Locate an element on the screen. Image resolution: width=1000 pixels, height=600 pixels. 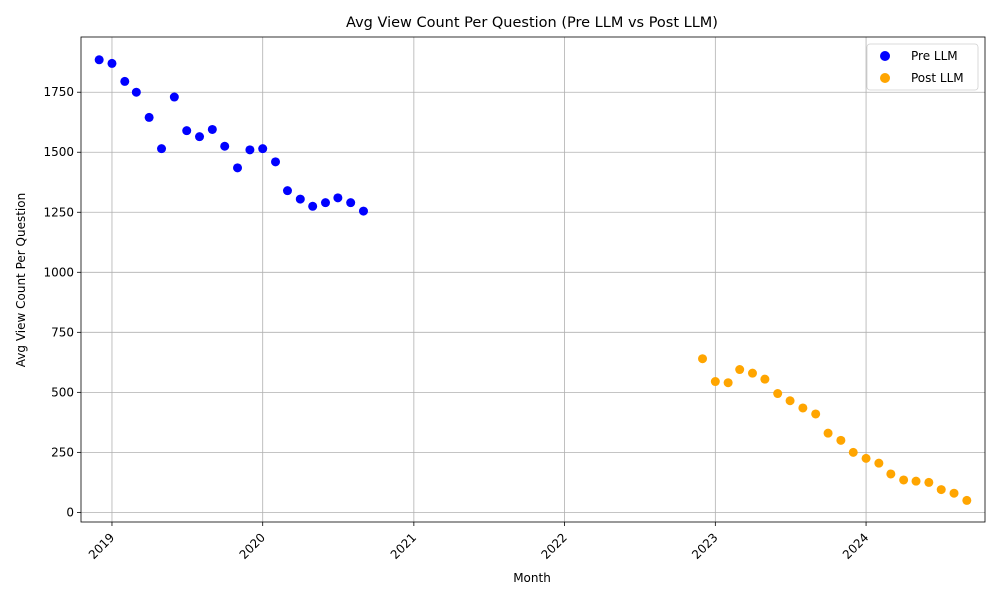
legend-label-pre-llm: Pre LLM is located at coordinates (934, 56).